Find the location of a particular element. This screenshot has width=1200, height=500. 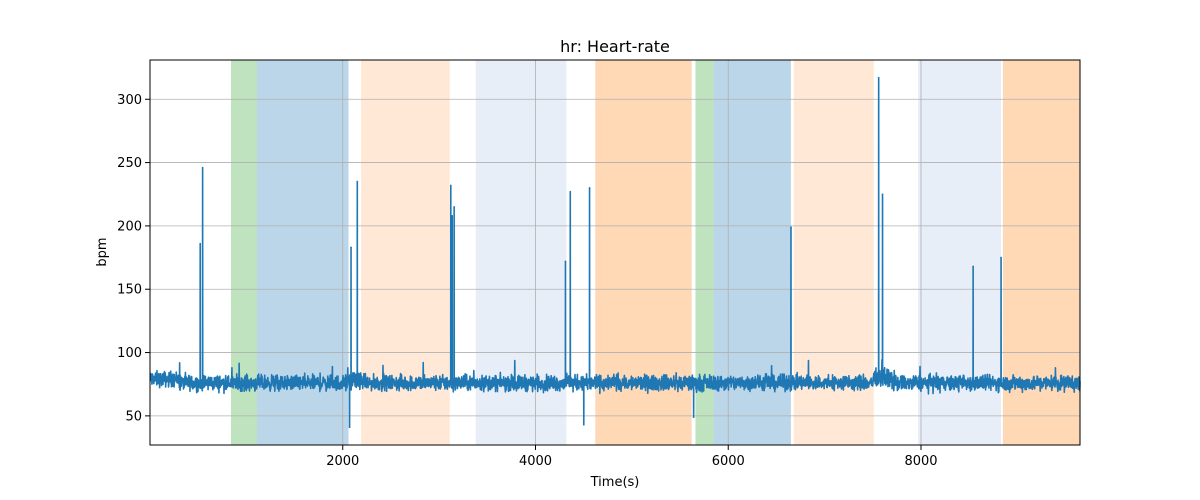

x-axis-label: Time(s) is located at coordinates (615, 482).